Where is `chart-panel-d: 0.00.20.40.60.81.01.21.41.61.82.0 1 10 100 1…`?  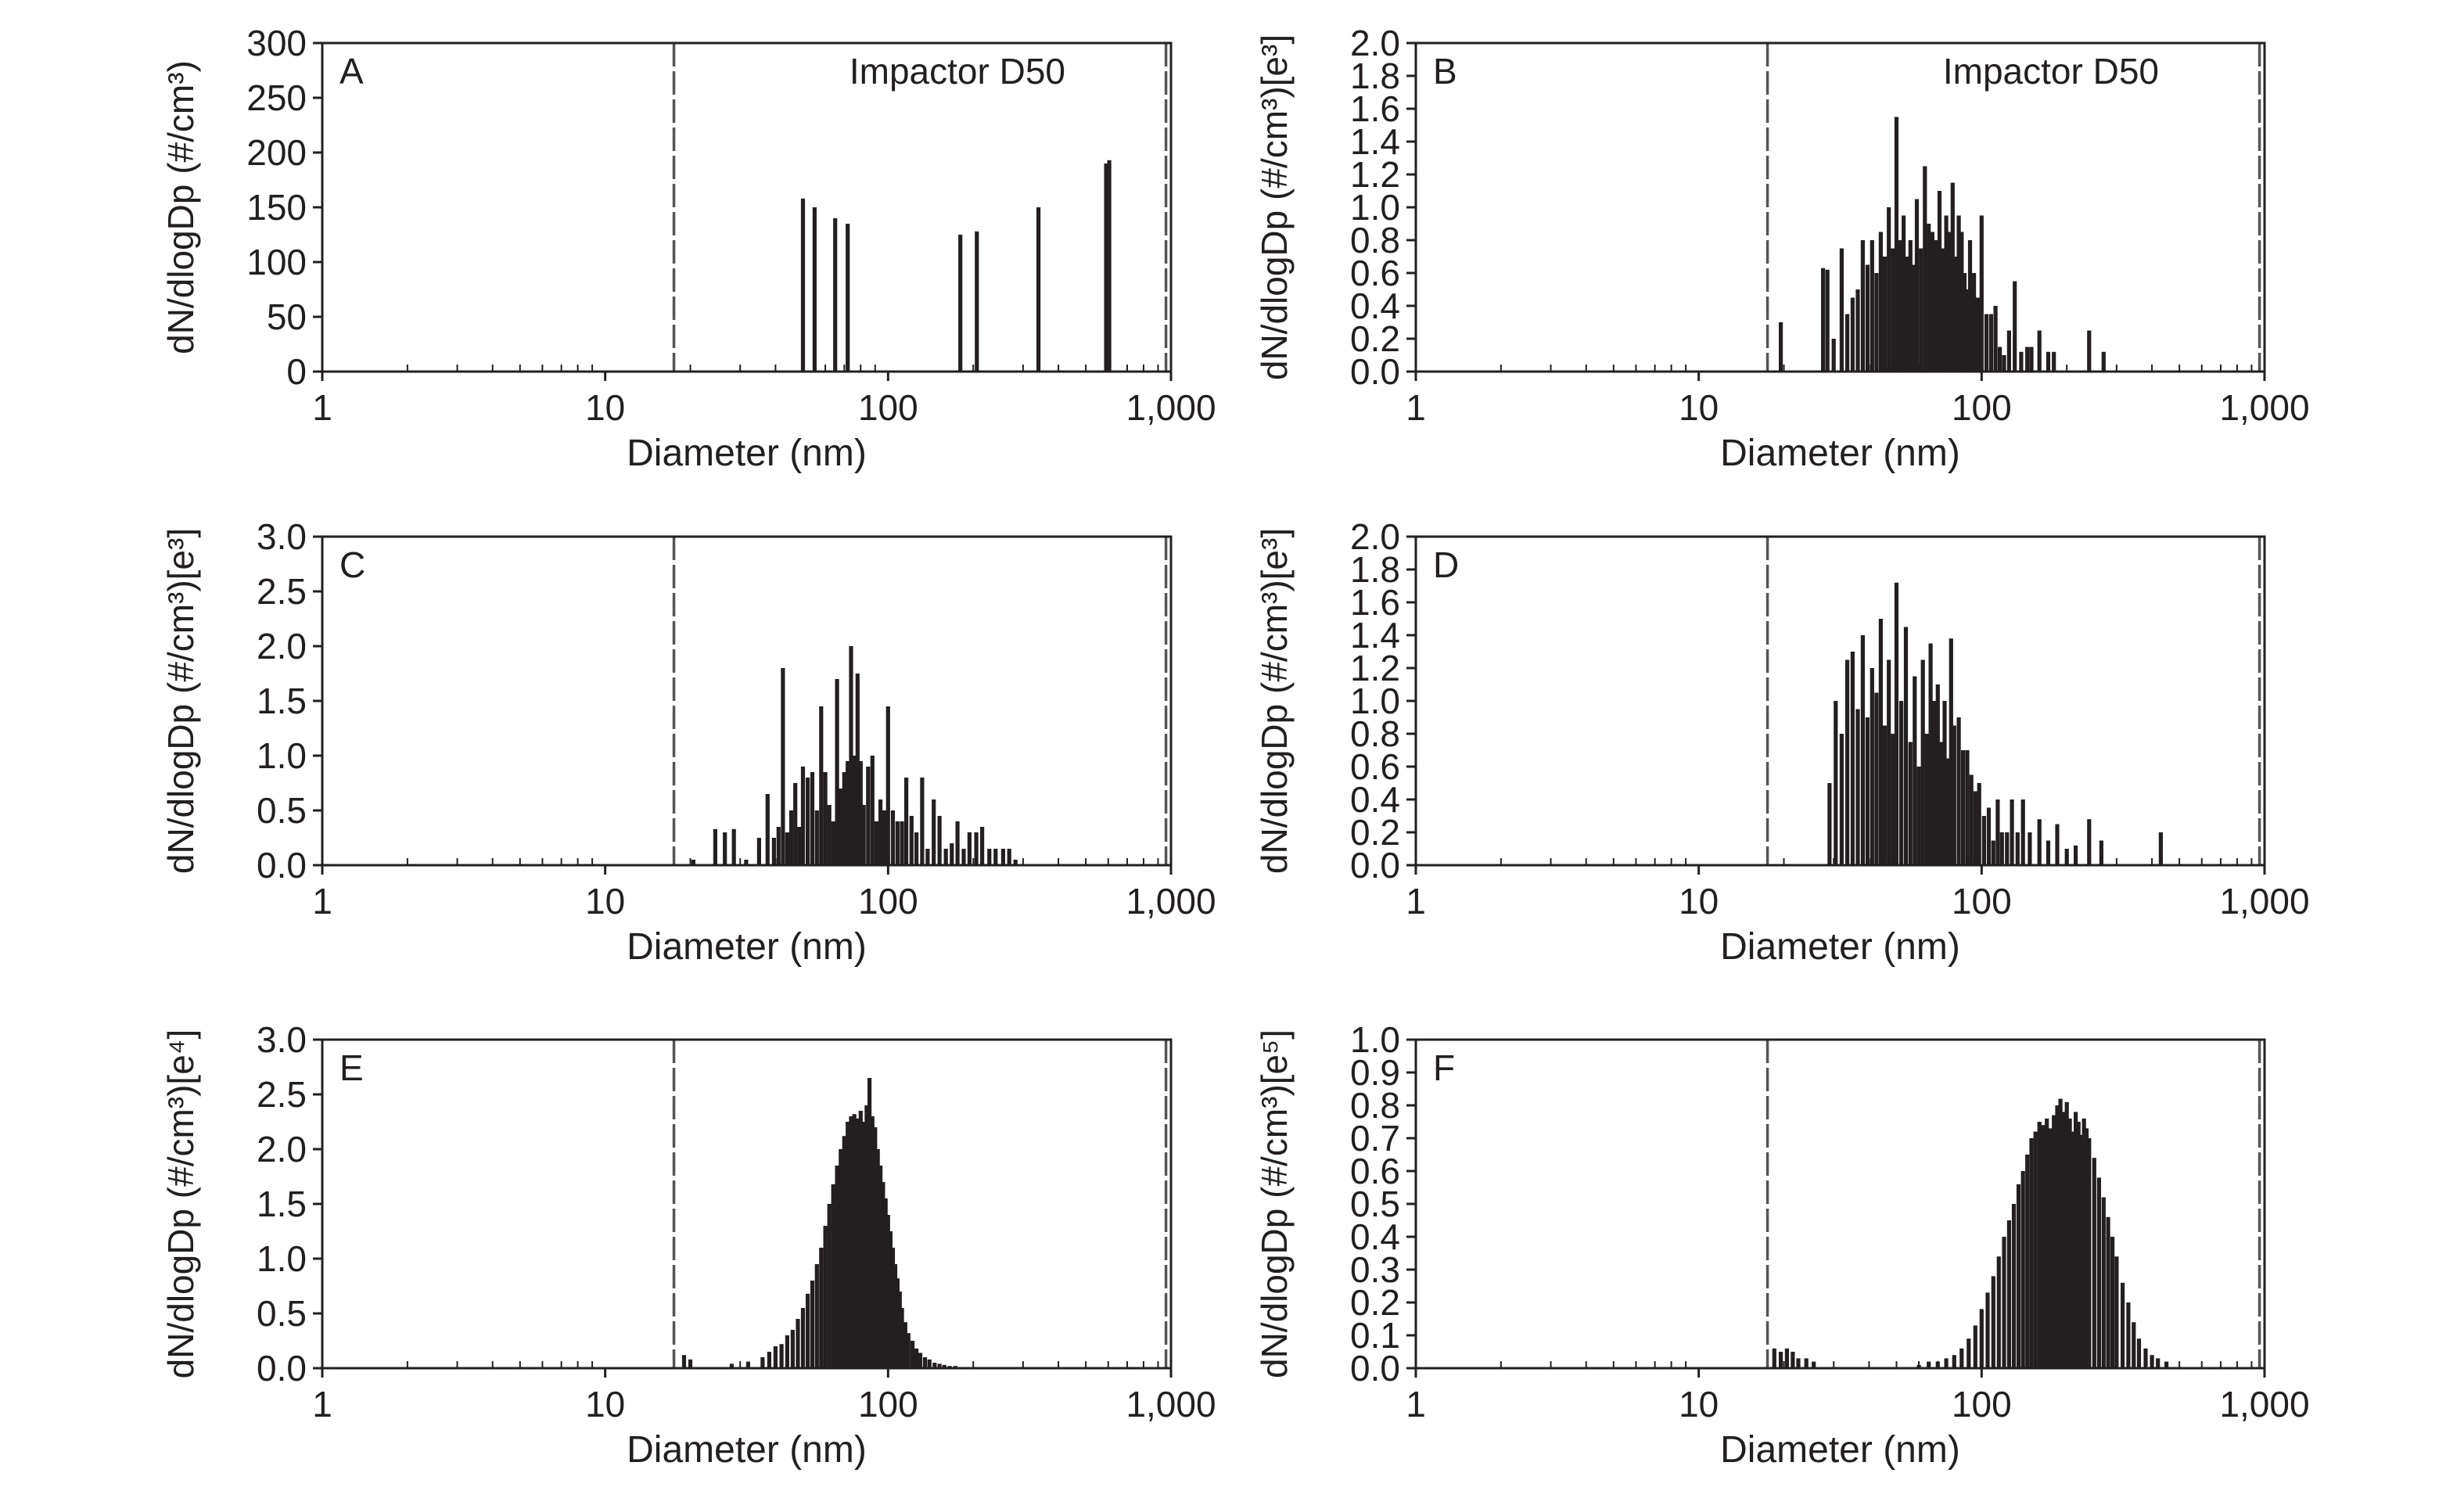
chart-panel-d: 0.00.20.40.60.81.01.21.41.61.82.0 1 10 100 1… is located at coordinates (1782, 742).